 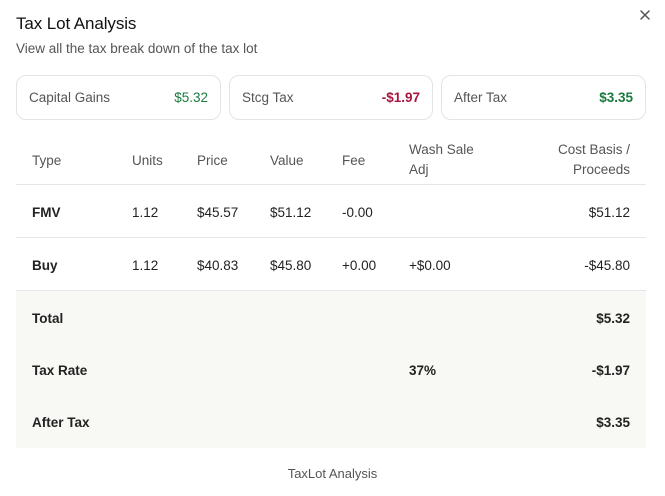 I want to click on header-value: Value, so click(x=287, y=160).